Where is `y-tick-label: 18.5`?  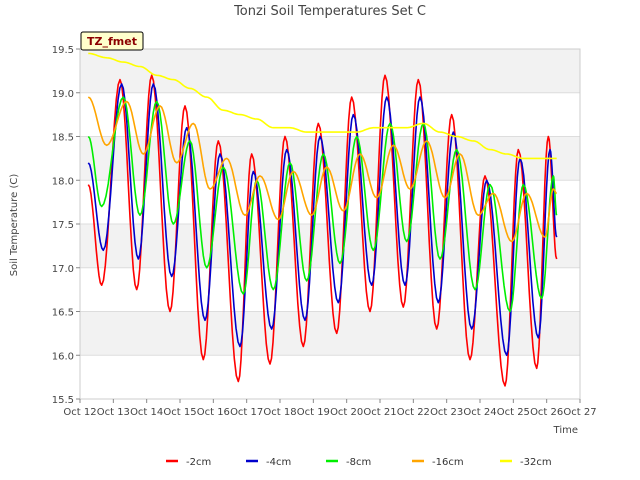
y-tick-label: 18.5 is located at coordinates (63, 138).